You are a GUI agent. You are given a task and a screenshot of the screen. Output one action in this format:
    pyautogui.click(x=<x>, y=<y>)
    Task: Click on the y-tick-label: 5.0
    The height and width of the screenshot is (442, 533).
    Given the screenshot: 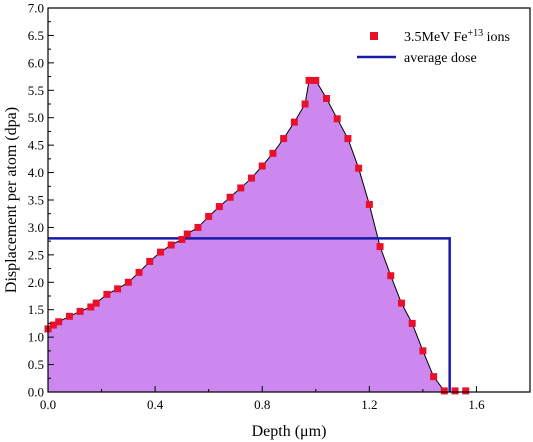 What is the action you would take?
    pyautogui.click(x=36, y=117)
    